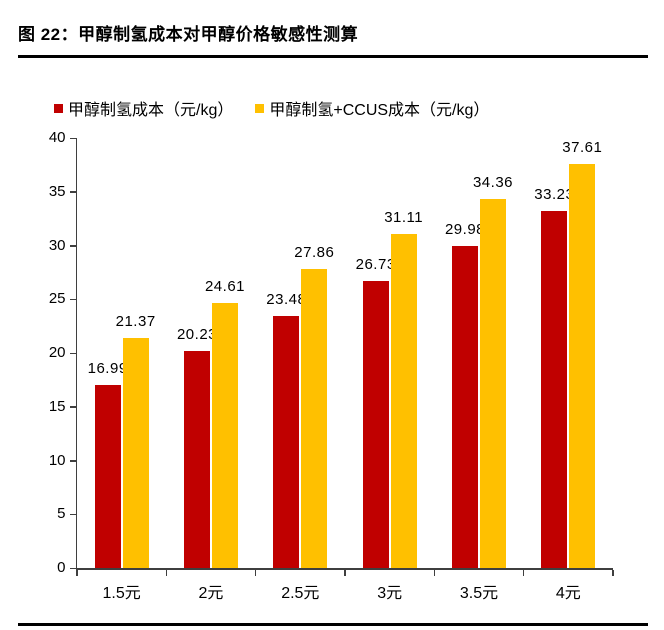 The image size is (664, 630). Describe the element at coordinates (121, 593) in the screenshot. I see `x-axis-category-label: 1.5元` at that location.